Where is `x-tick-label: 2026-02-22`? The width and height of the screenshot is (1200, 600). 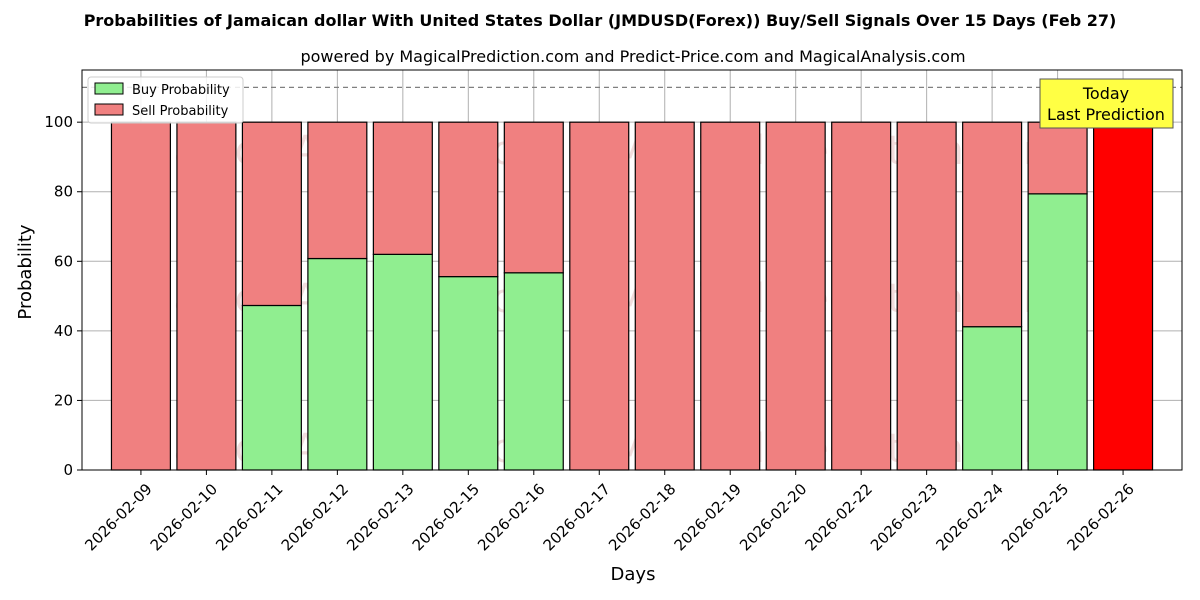
x-tick-label: 2026-02-22 is located at coordinates (839, 517).